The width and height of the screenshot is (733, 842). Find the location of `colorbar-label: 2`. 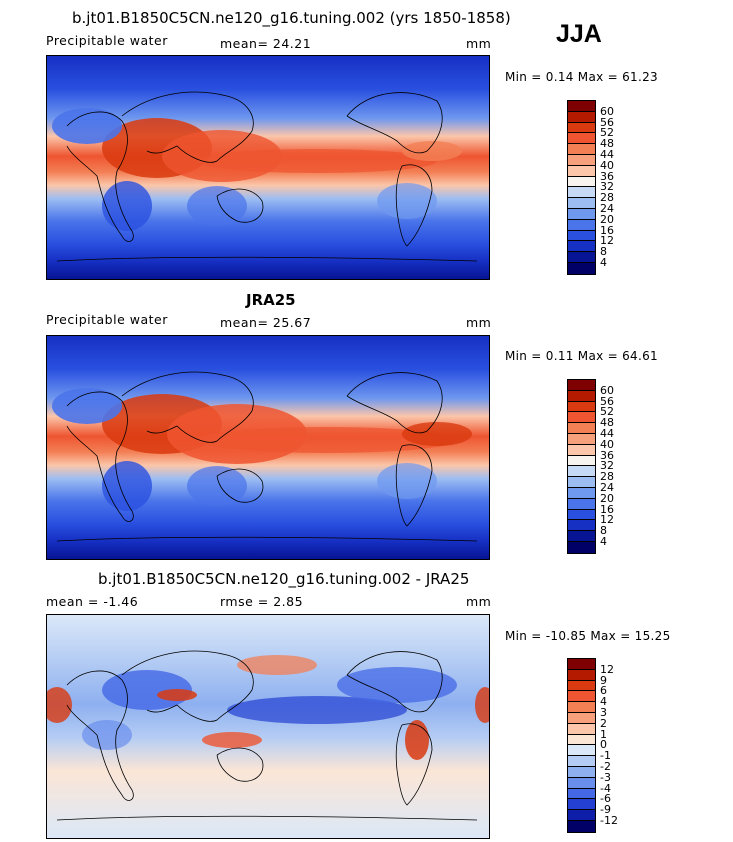

colorbar-label: 2 is located at coordinates (603, 723).